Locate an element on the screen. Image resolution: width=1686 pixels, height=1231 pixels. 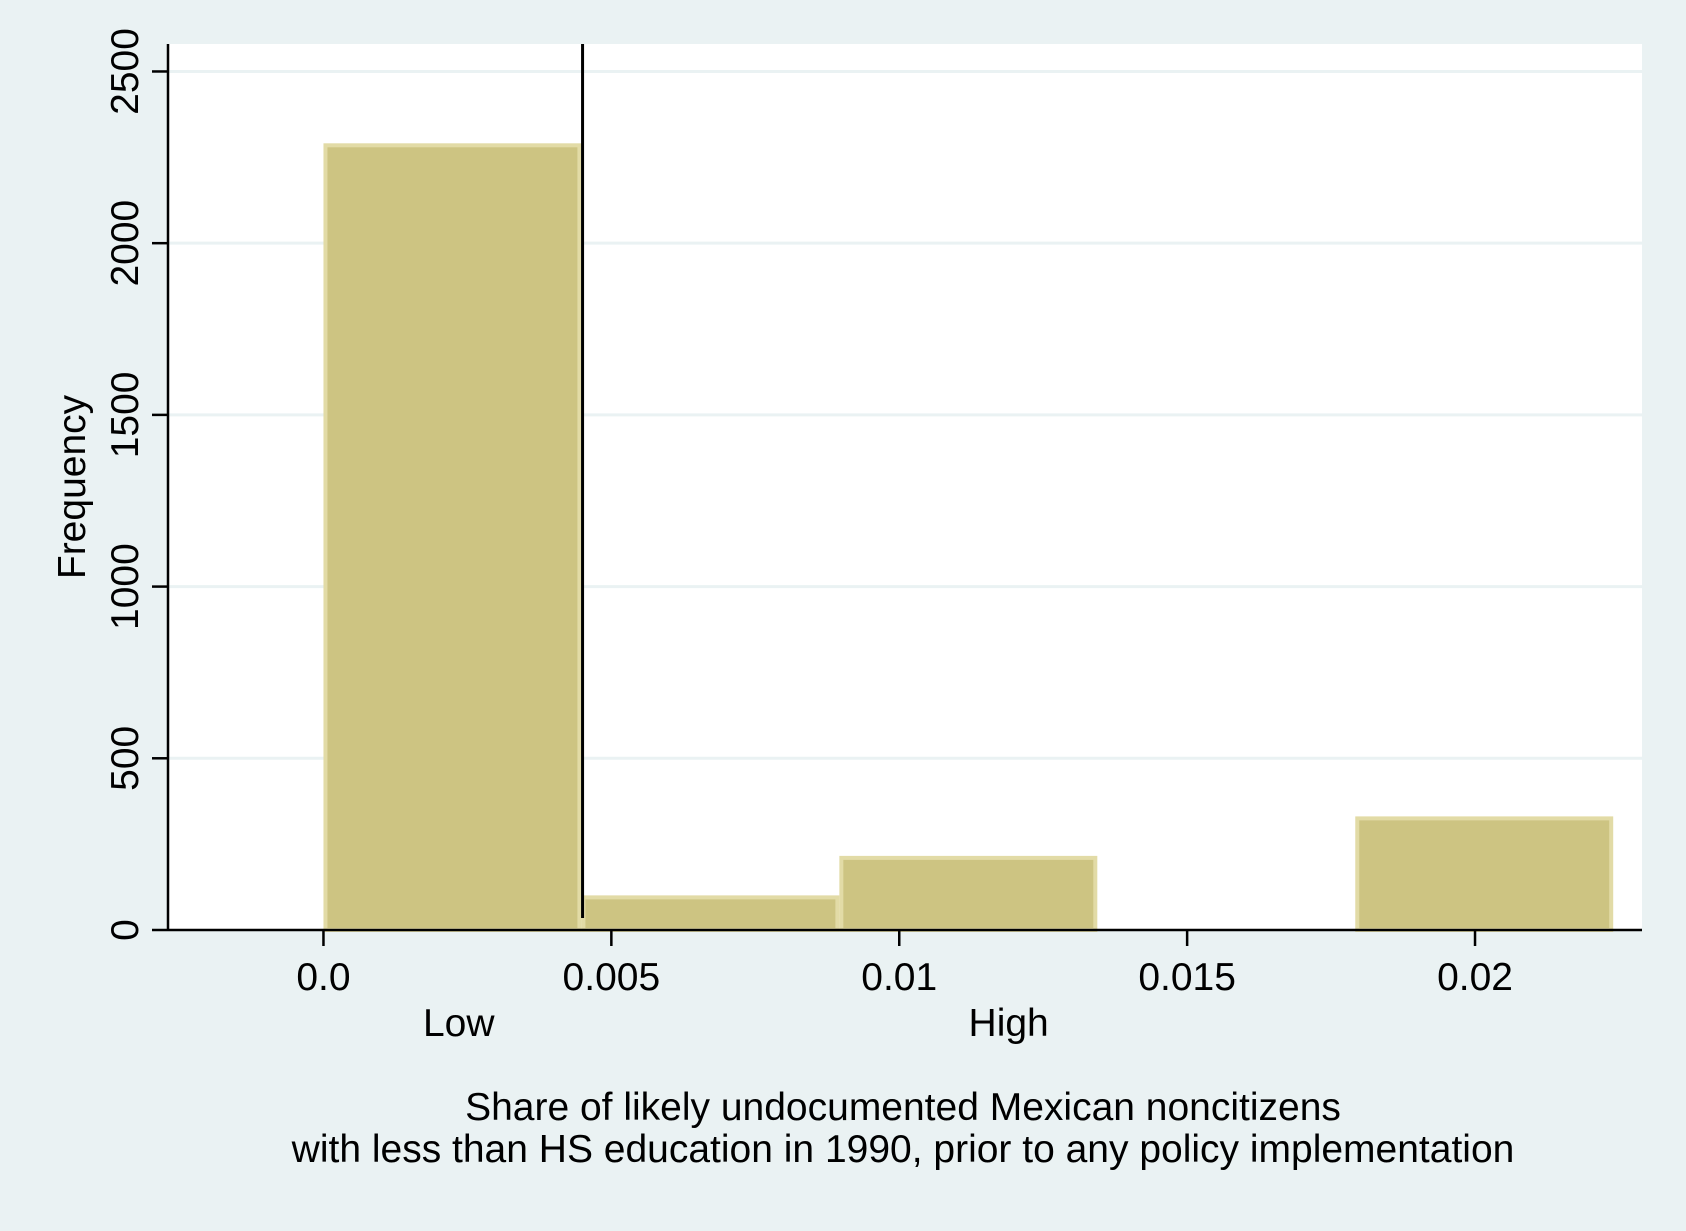
x-tick-label: 0.015 is located at coordinates (1187, 977).